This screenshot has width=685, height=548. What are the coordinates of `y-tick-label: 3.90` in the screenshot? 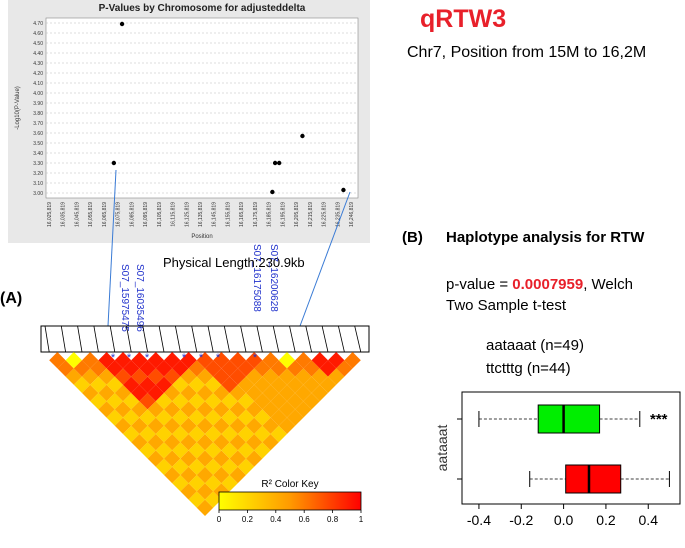 It's located at (38, 104).